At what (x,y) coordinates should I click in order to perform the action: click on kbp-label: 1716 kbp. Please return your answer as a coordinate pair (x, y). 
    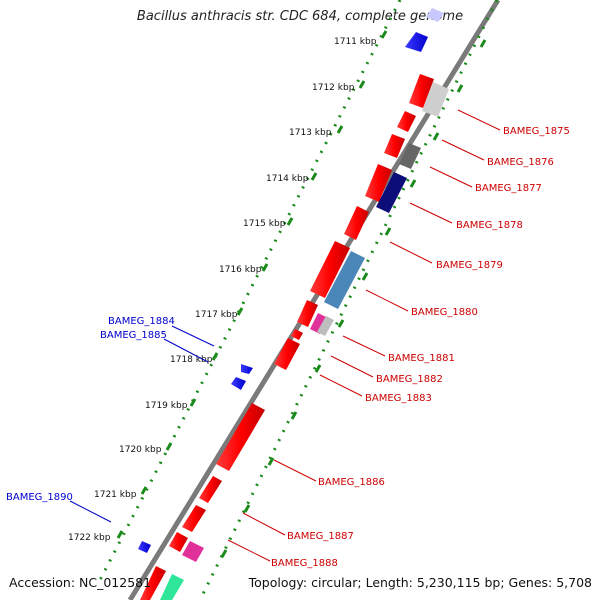
    Looking at the image, I should click on (240, 270).